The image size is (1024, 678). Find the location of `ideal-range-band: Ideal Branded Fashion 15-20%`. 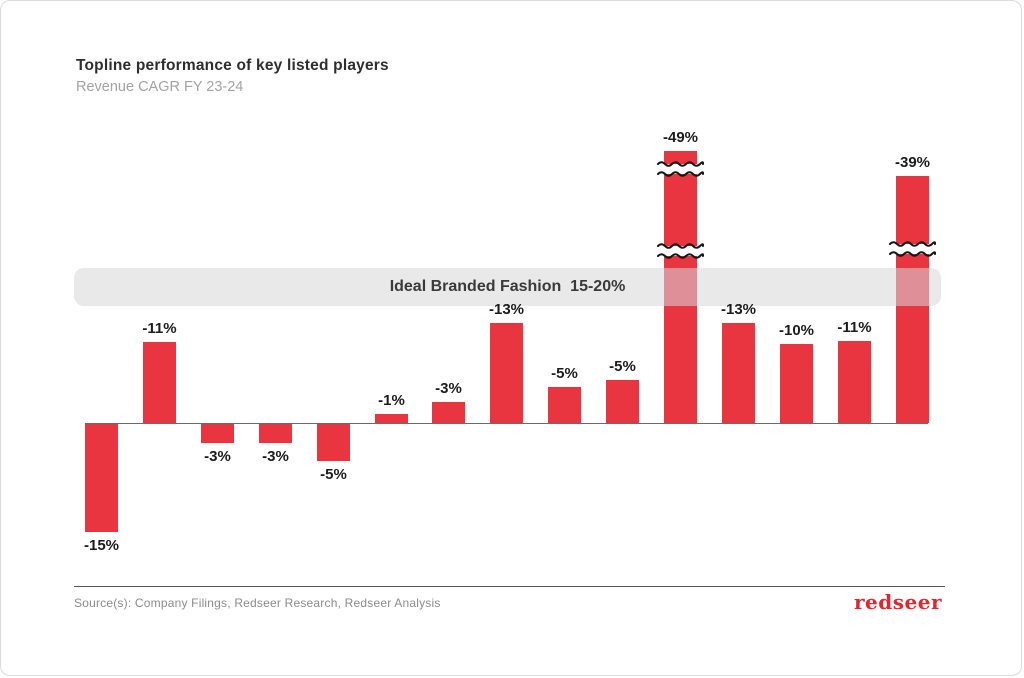

ideal-range-band: Ideal Branded Fashion 15-20% is located at coordinates (507, 287).